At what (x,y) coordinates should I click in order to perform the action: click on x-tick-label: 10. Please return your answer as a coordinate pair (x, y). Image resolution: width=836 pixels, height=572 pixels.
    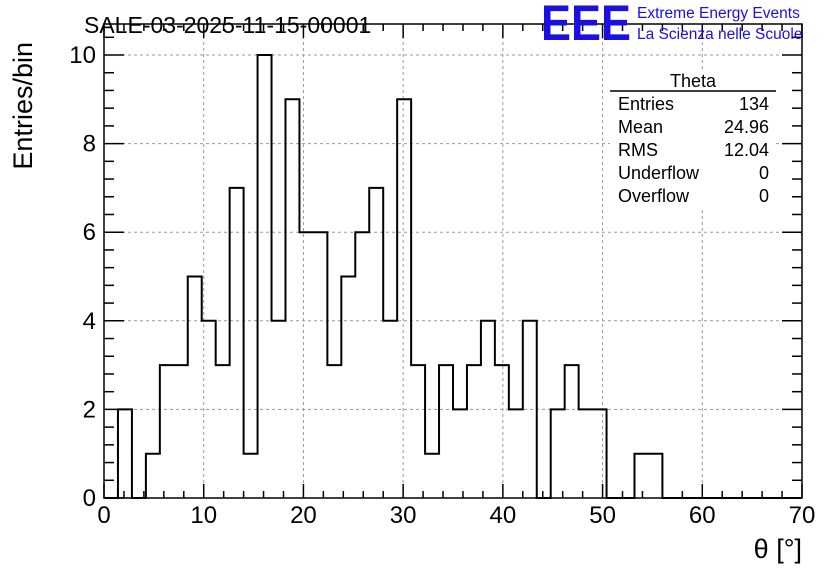
    Looking at the image, I should click on (203, 515).